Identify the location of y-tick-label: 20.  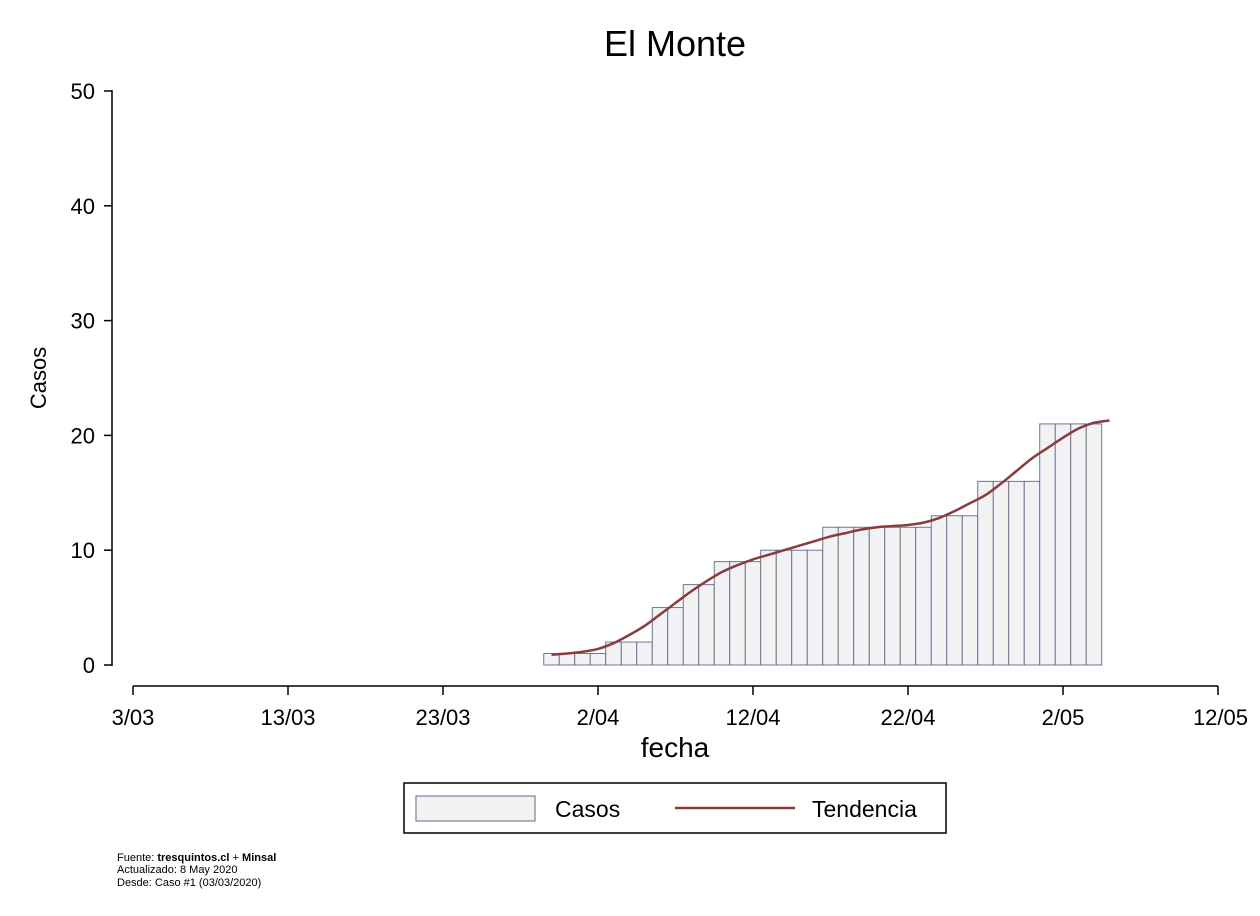
(83, 435).